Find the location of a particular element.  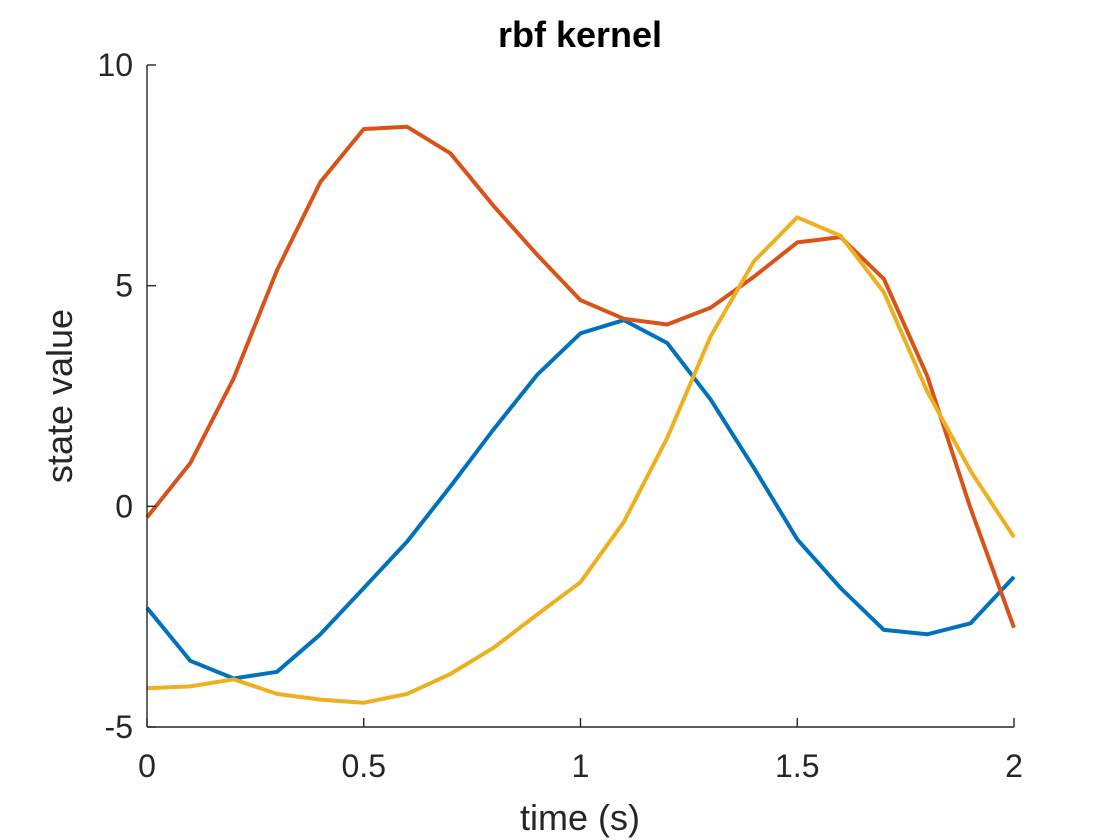

y-tick-label: 0 is located at coordinates (124, 506).